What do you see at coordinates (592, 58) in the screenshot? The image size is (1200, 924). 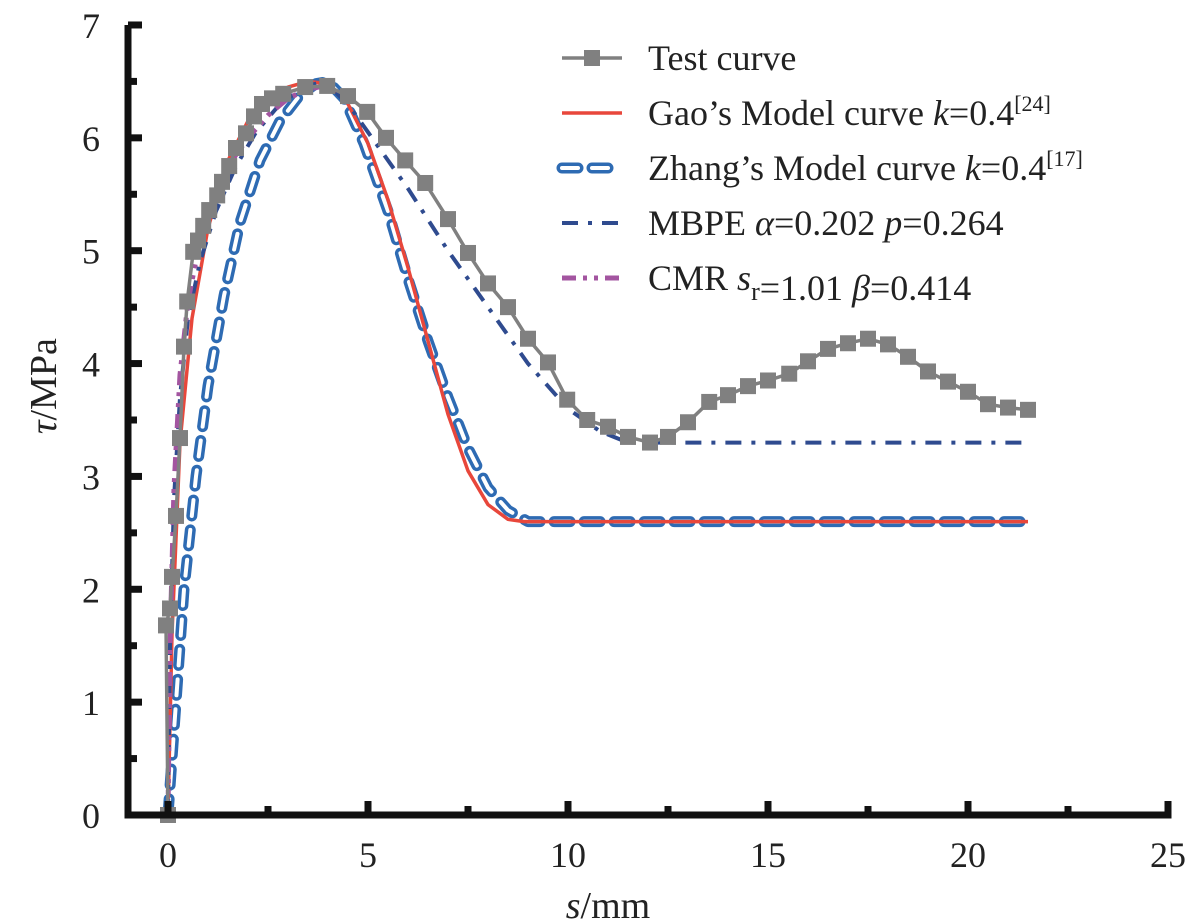 I see `legend-marker` at bounding box center [592, 58].